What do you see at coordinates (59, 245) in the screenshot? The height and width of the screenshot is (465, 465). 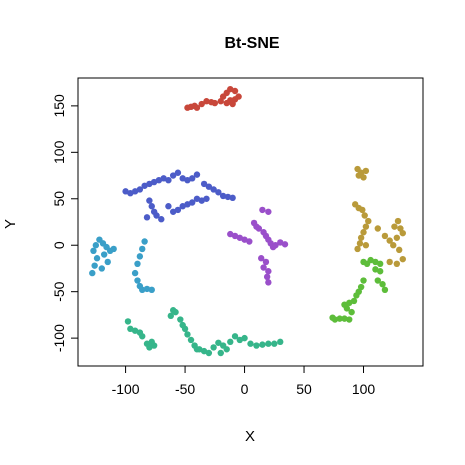 I see `y-tick-label: 0` at bounding box center [59, 245].